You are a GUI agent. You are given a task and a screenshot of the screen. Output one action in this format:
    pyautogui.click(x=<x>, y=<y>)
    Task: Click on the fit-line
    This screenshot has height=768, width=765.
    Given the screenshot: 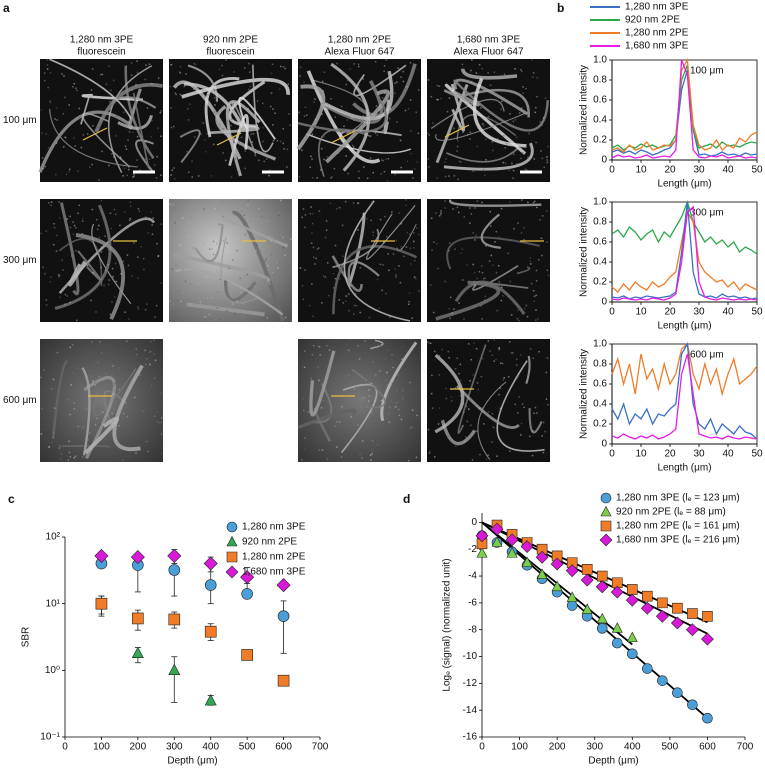 What is the action you would take?
    pyautogui.click(x=594, y=578)
    